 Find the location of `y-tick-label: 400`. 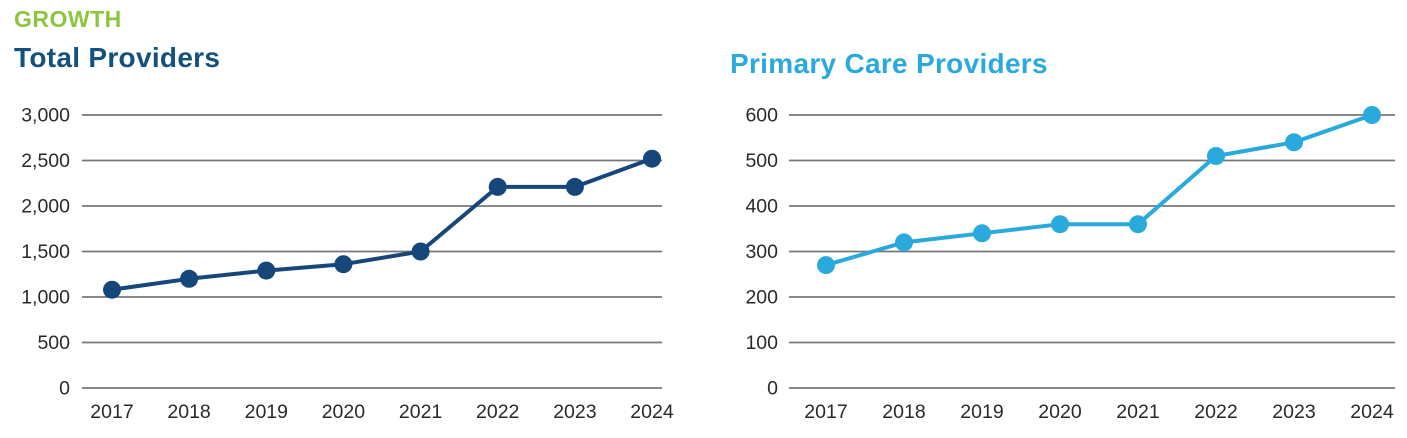

y-tick-label: 400 is located at coordinates (761, 207).